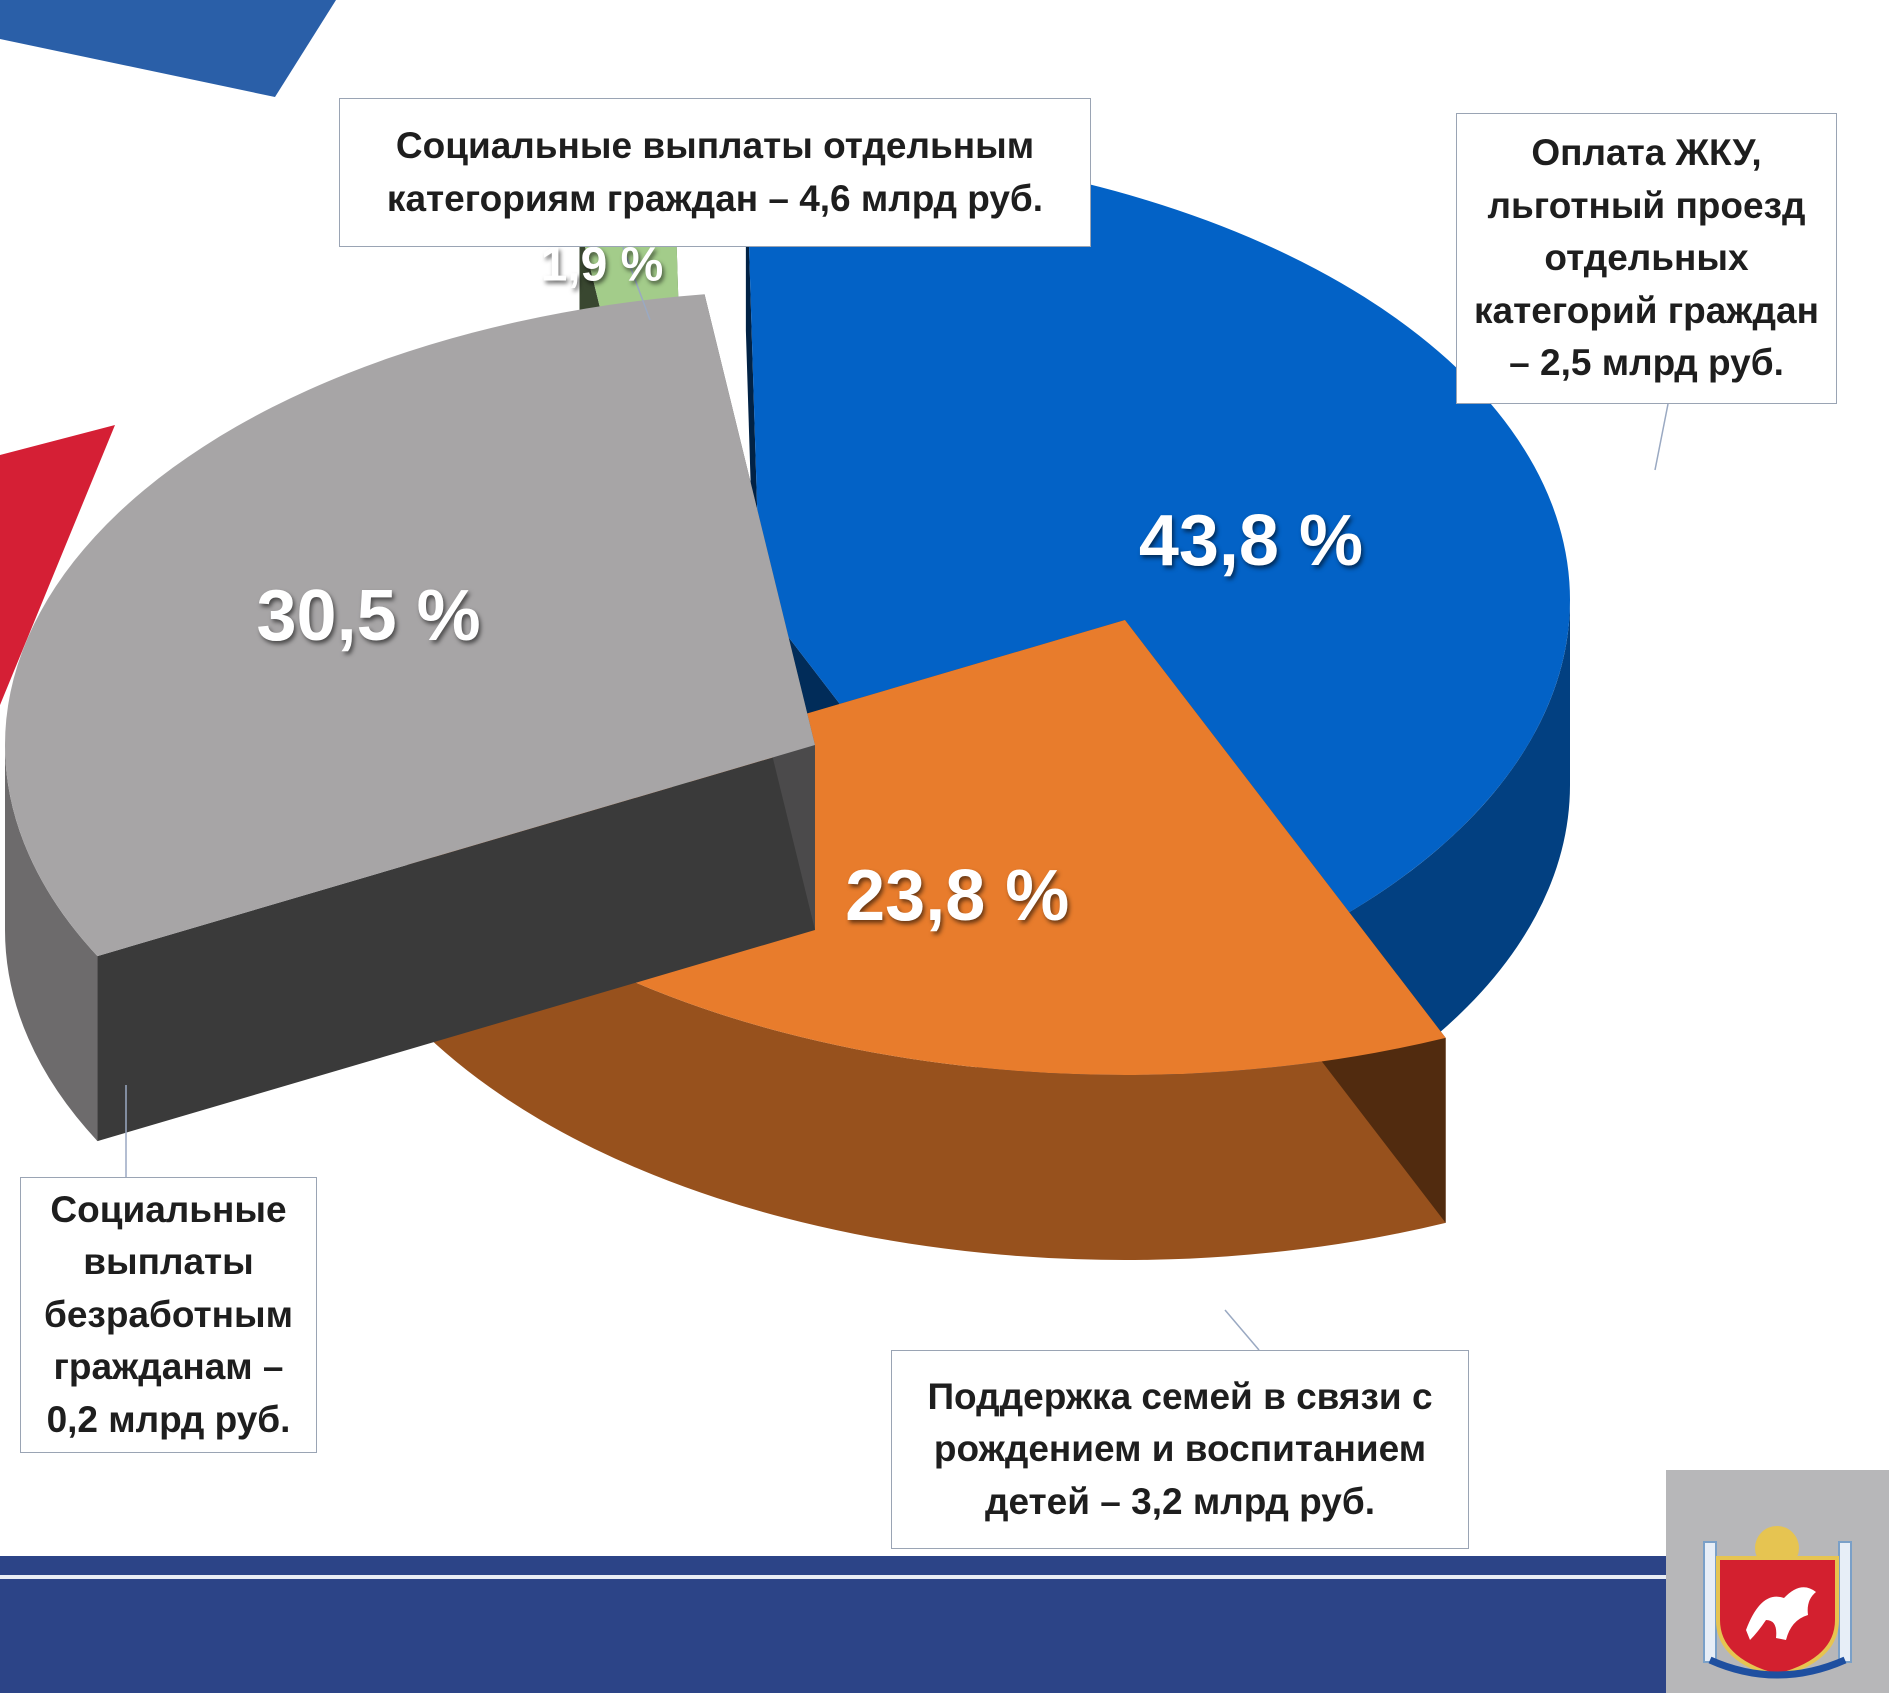  What do you see at coordinates (926, 1045) in the screenshot?
I see `slice-side-housing` at bounding box center [926, 1045].